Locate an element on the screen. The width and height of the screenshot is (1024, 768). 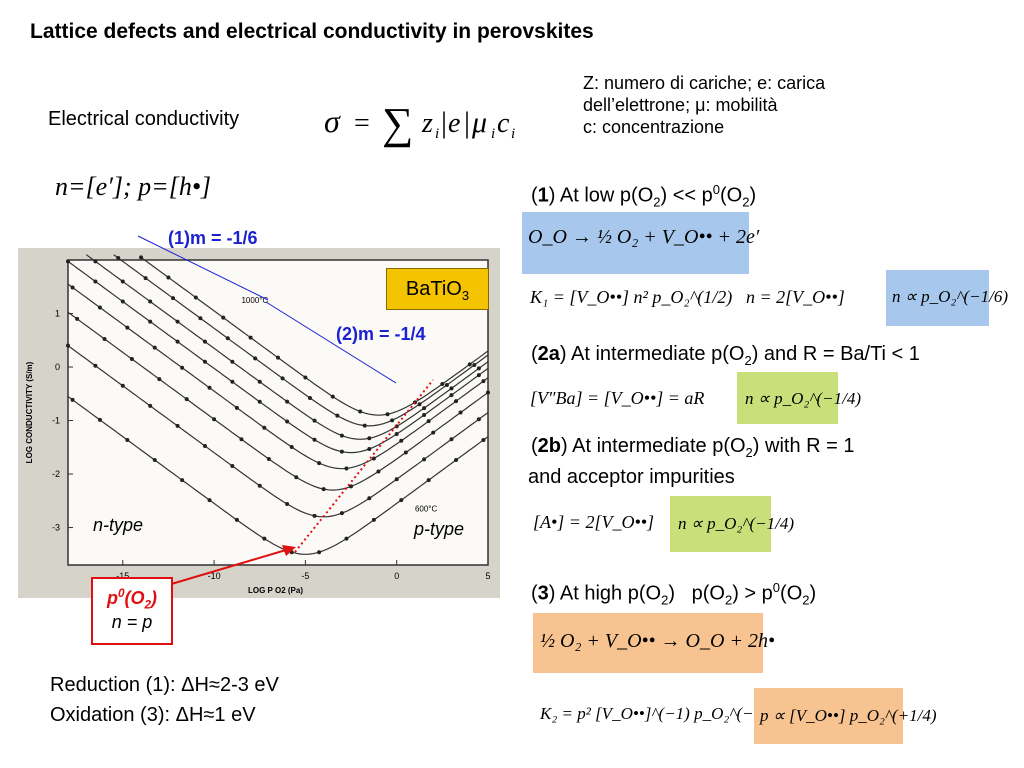
case1-eq: O_O → ½ O₂ + V_O•• + 2e′ is located at coordinates (644, 237).